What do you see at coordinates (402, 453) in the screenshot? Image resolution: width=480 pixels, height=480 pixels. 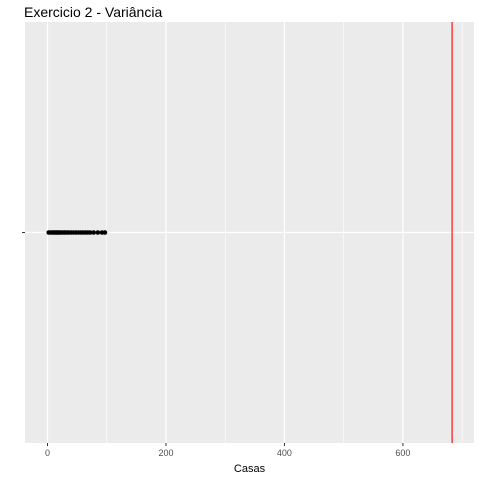 I see `x-tick-label: 600` at bounding box center [402, 453].